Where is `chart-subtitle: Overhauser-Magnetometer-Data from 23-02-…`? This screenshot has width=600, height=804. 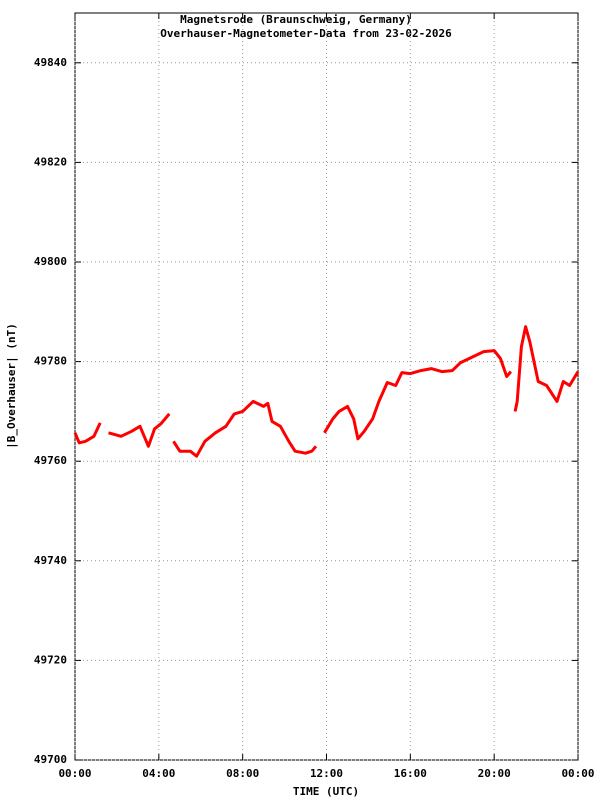 chart-subtitle: Overhauser-Magnetometer-Data from 23-02-… is located at coordinates (306, 33).